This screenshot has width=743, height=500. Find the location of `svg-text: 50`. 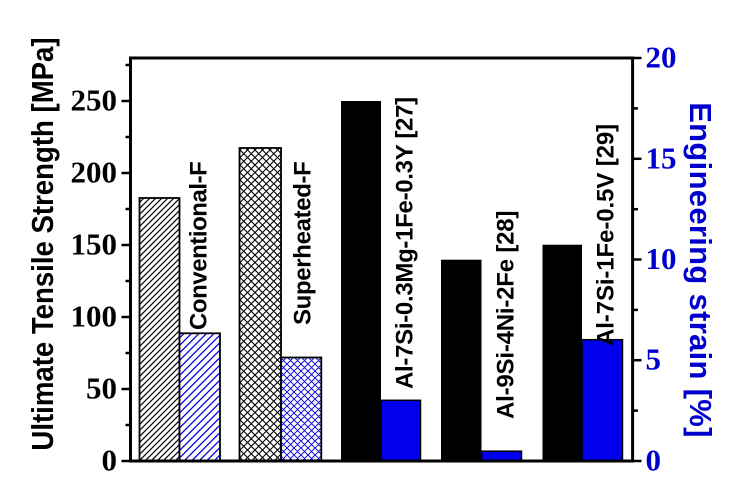

svg-text: 50 is located at coordinates (101, 388).